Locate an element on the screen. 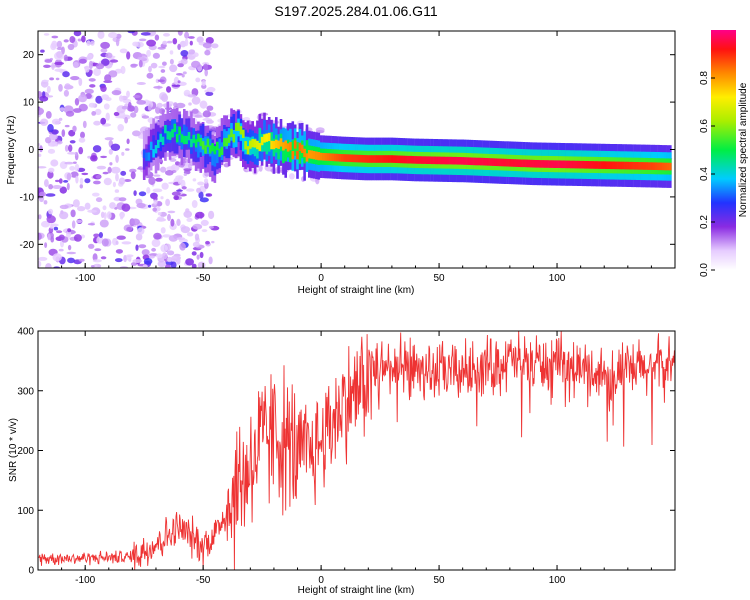 The width and height of the screenshot is (750, 600). x-tick-label: 0 is located at coordinates (321, 278).